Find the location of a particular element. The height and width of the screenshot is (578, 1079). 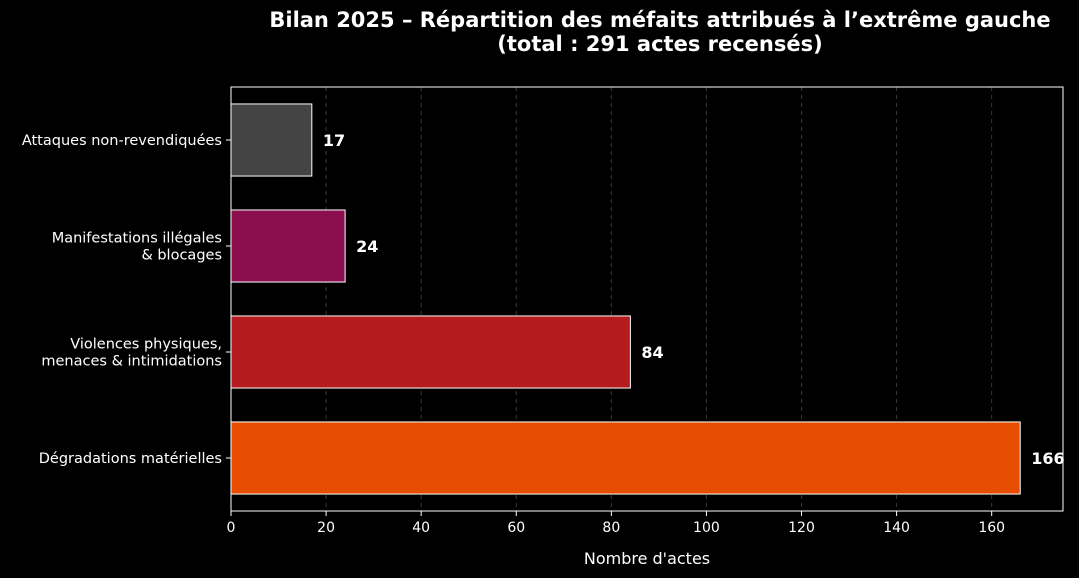

x-axis-ticks: 0 20 40 60 80 100 120 140 160 is located at coordinates (616, 523).